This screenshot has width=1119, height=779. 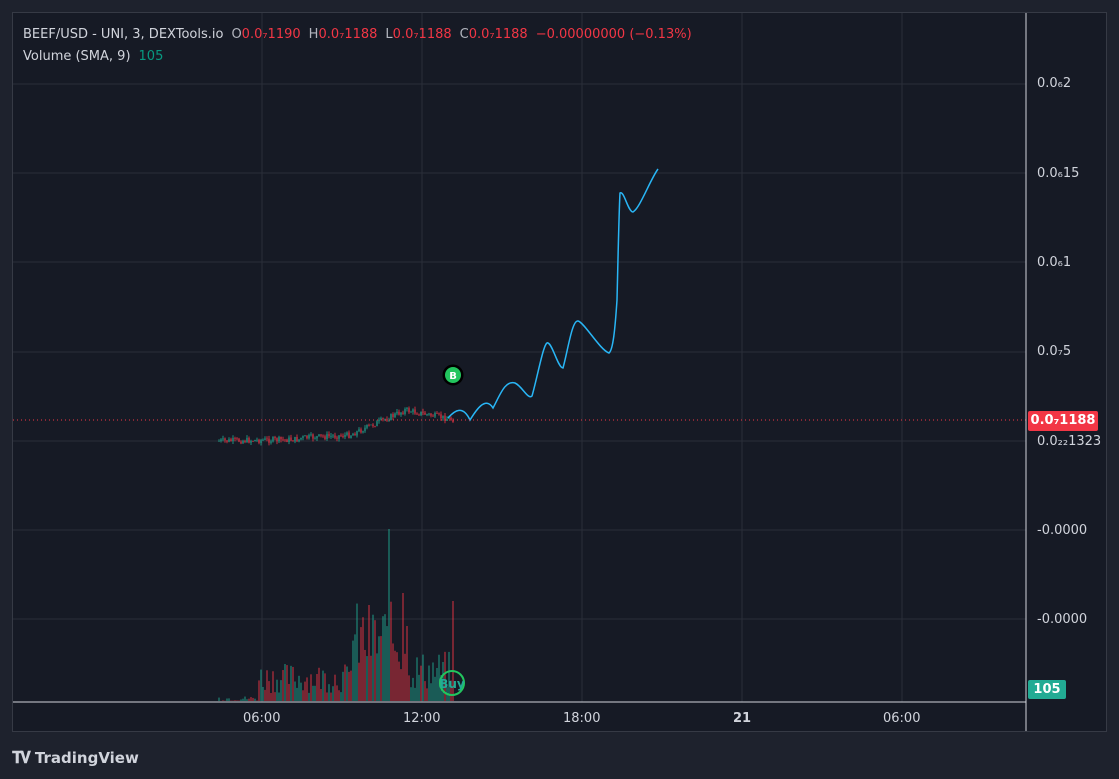 What do you see at coordinates (236, 34) in the screenshot?
I see `open-key: O` at bounding box center [236, 34].